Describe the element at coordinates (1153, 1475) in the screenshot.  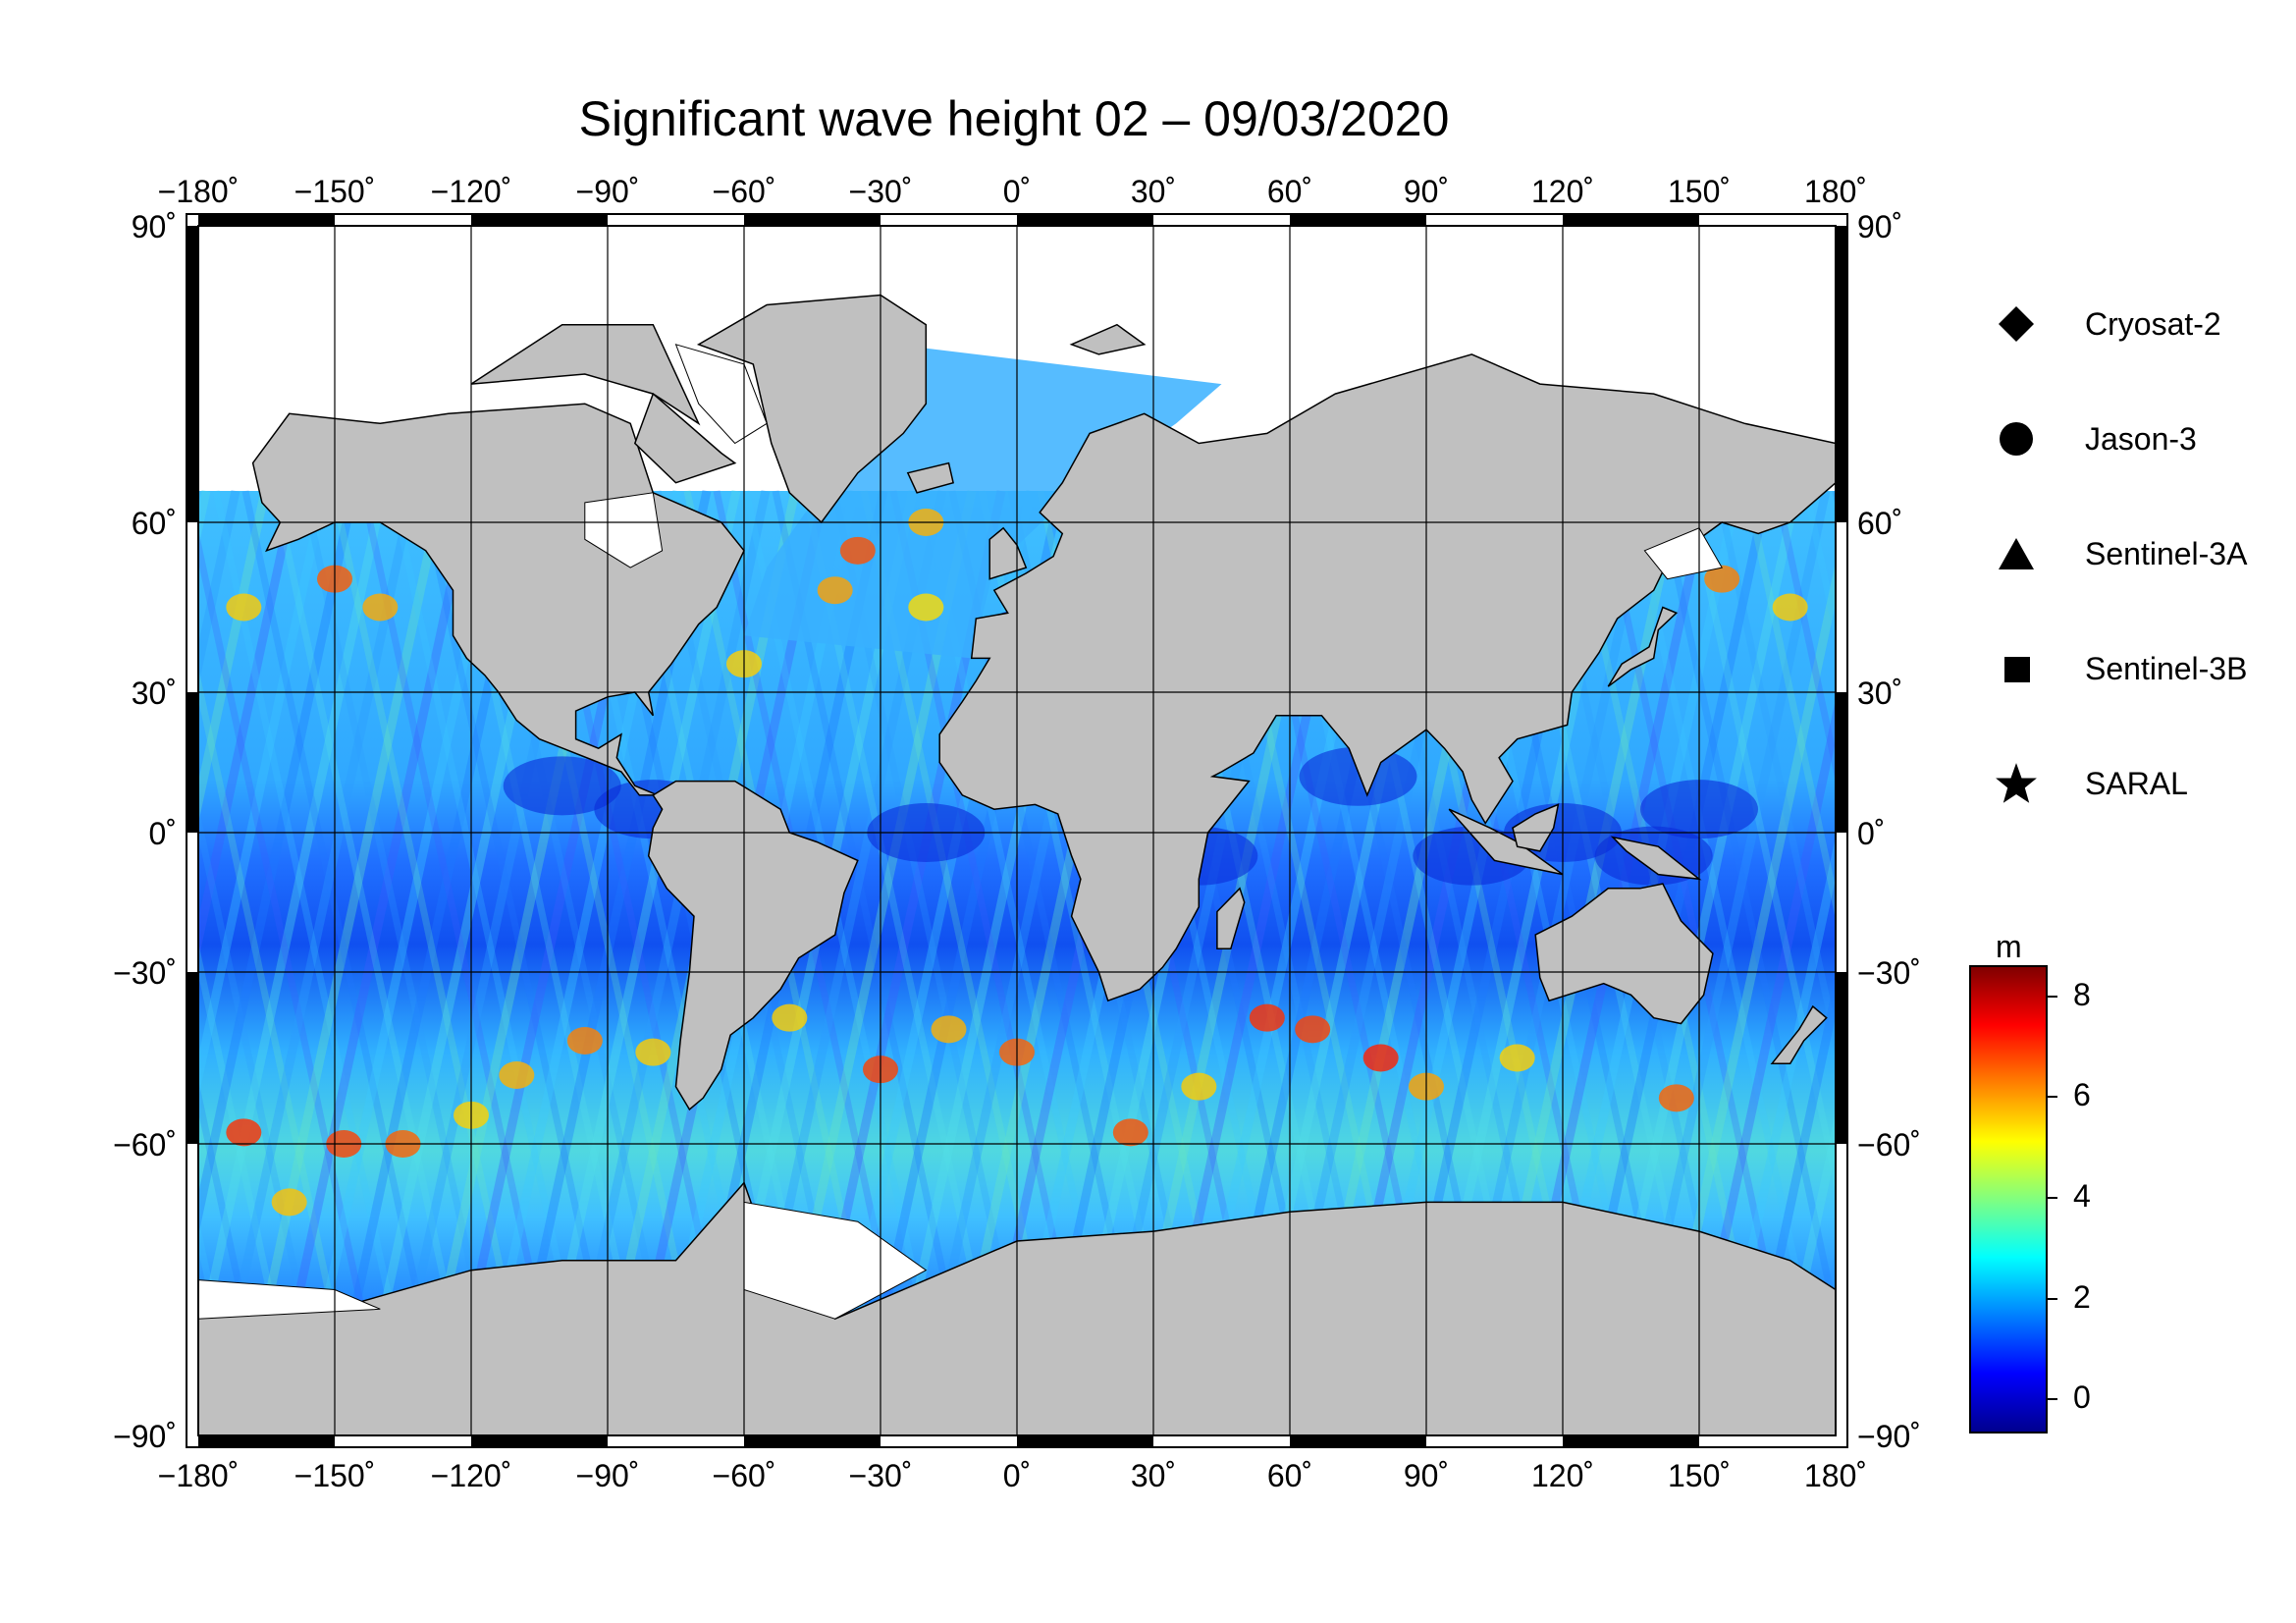
I see `lon-tick-bottom: 30˚` at that location.